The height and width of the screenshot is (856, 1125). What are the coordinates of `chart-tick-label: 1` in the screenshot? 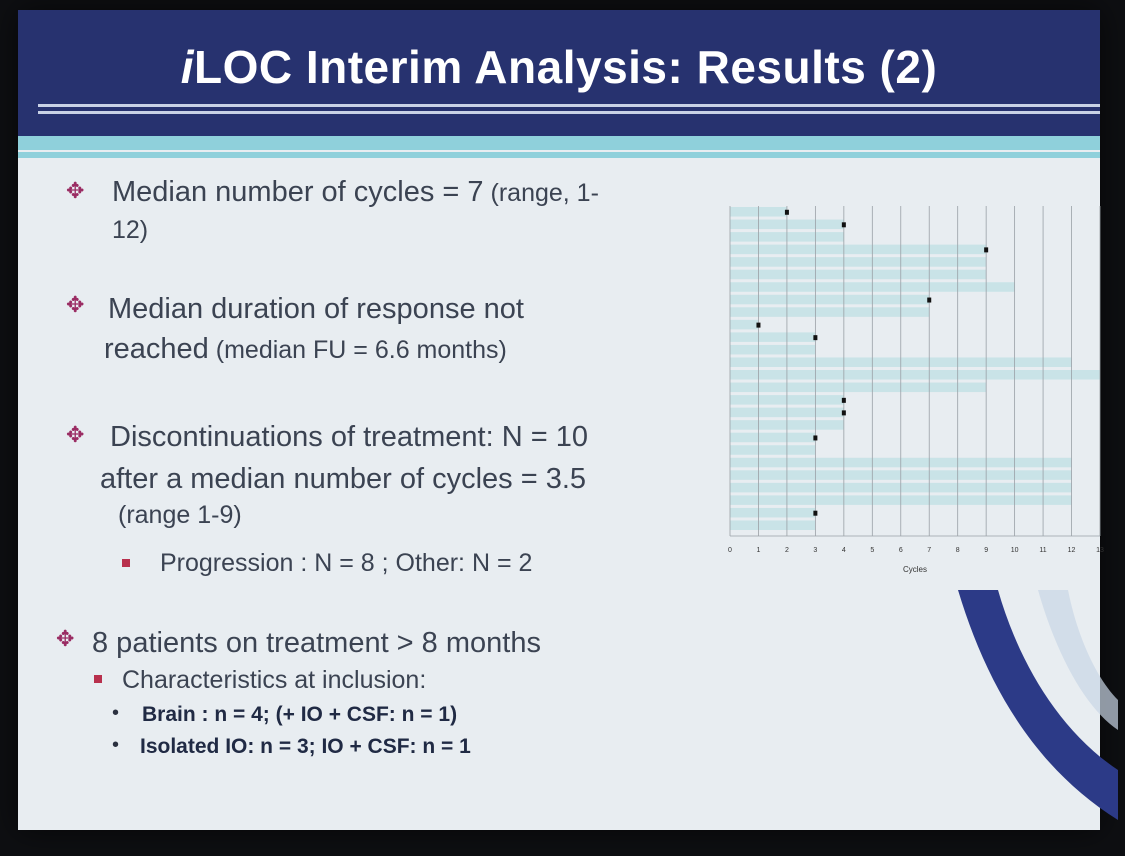 It's located at (759, 550).